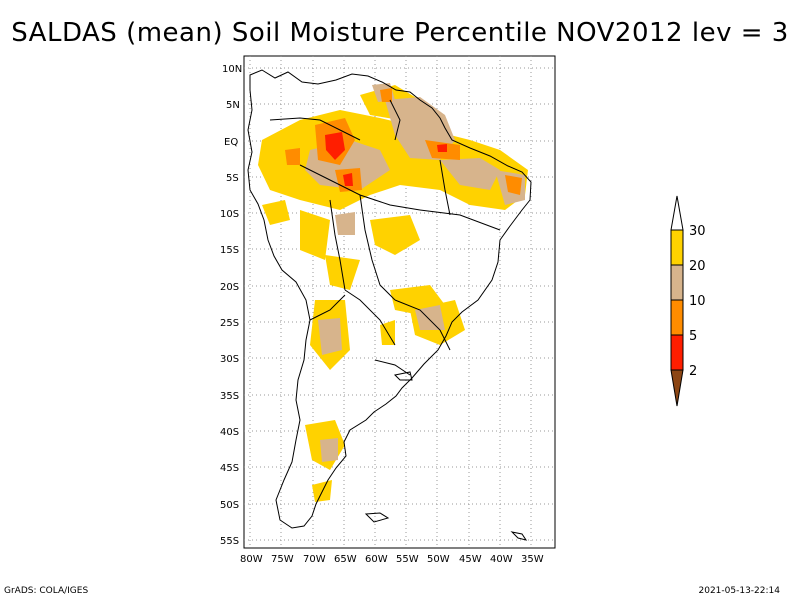  What do you see at coordinates (688, 301) in the screenshot?
I see `color-legend: 30 20 10 5 2` at bounding box center [688, 301].